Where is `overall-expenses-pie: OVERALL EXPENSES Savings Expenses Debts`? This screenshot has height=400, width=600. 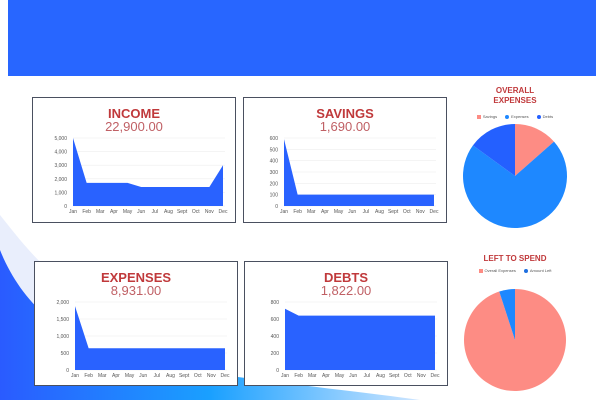
overall-expenses-pie: OVERALL EXPENSES Savings Expenses Debts is located at coordinates (515, 159).